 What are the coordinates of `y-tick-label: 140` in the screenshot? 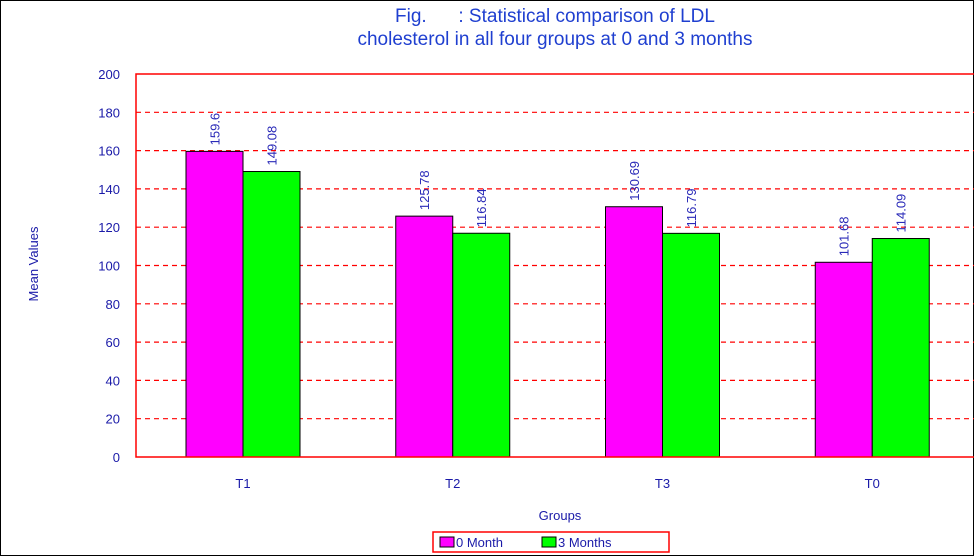 It's located at (109, 189).